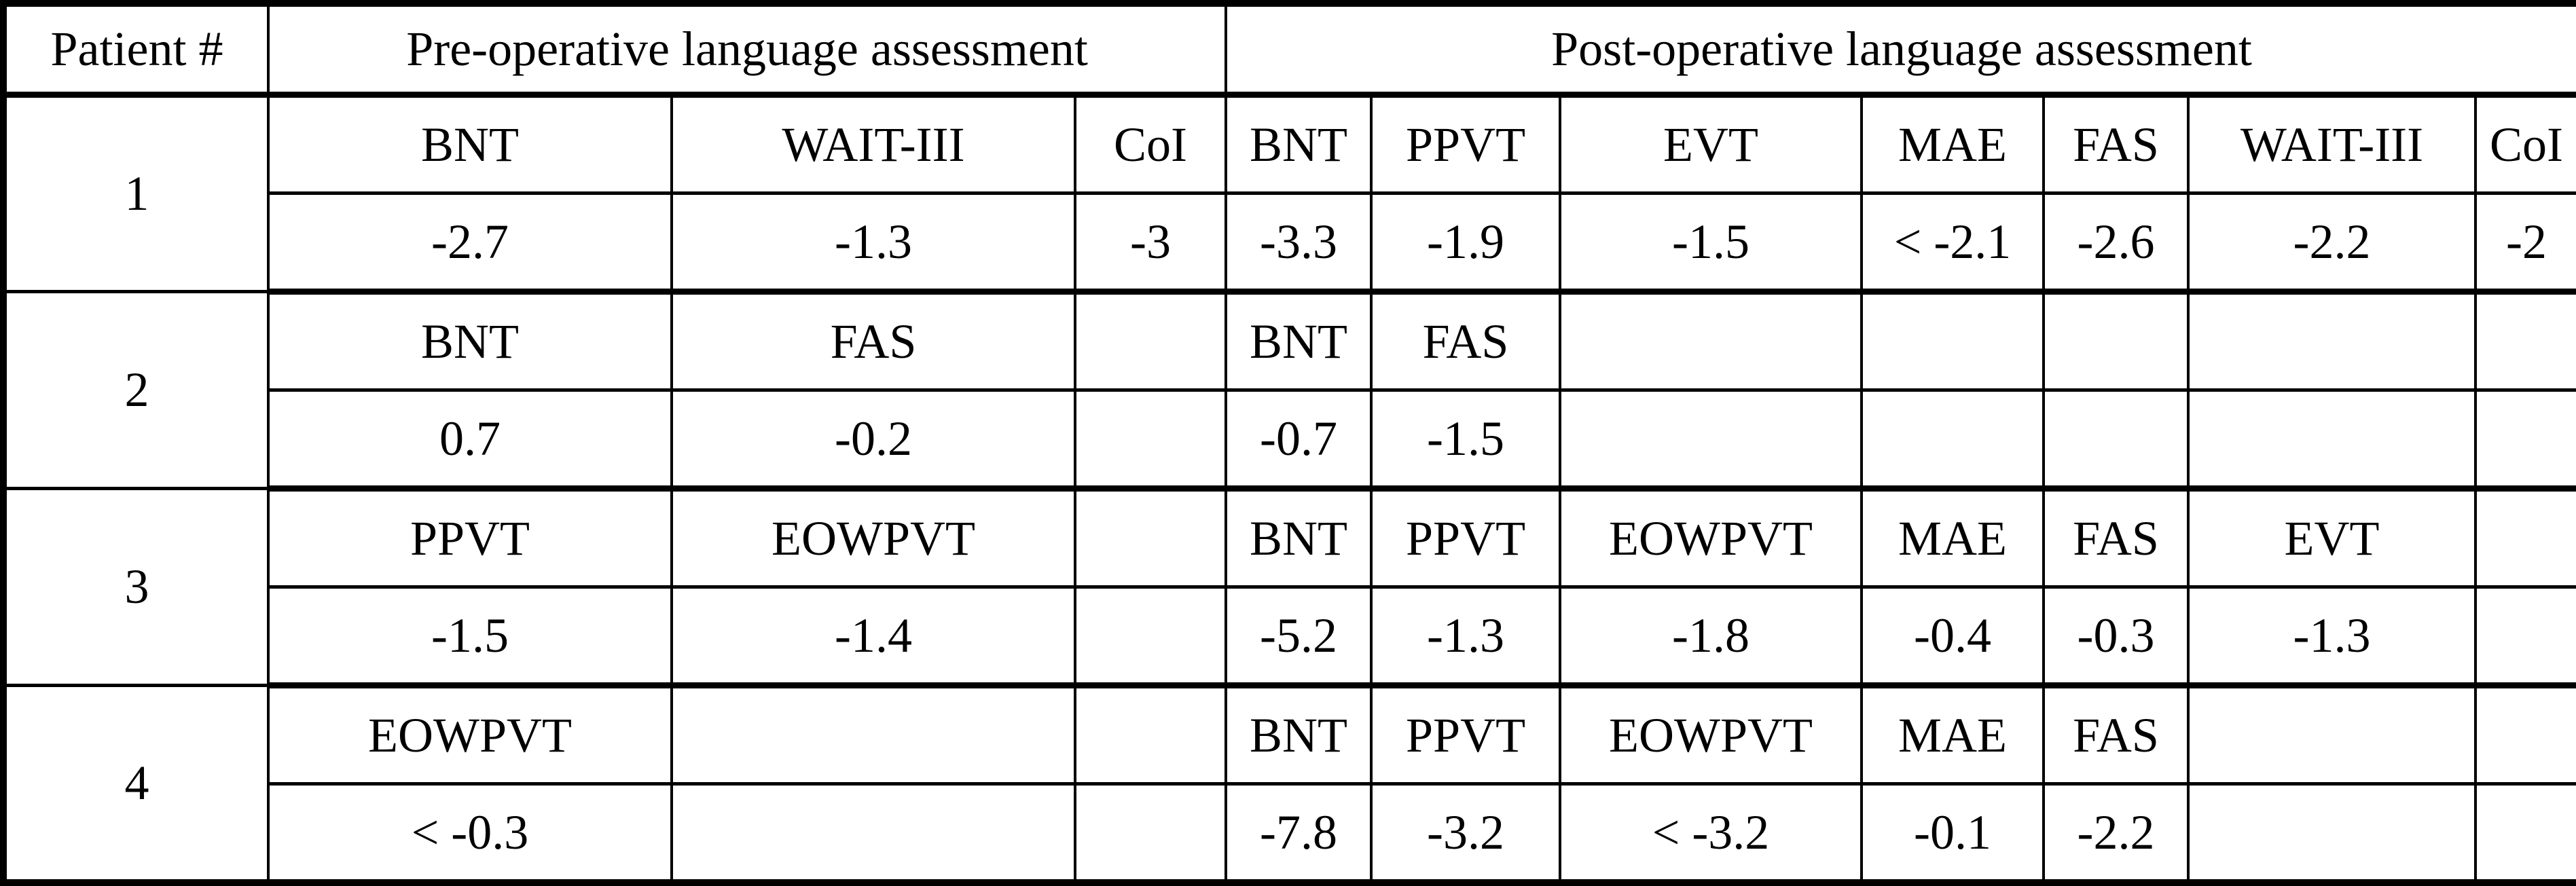 This screenshot has width=2576, height=886. Describe the element at coordinates (747, 50) in the screenshot. I see `header-preop: Pre-operative language assessment` at that location.